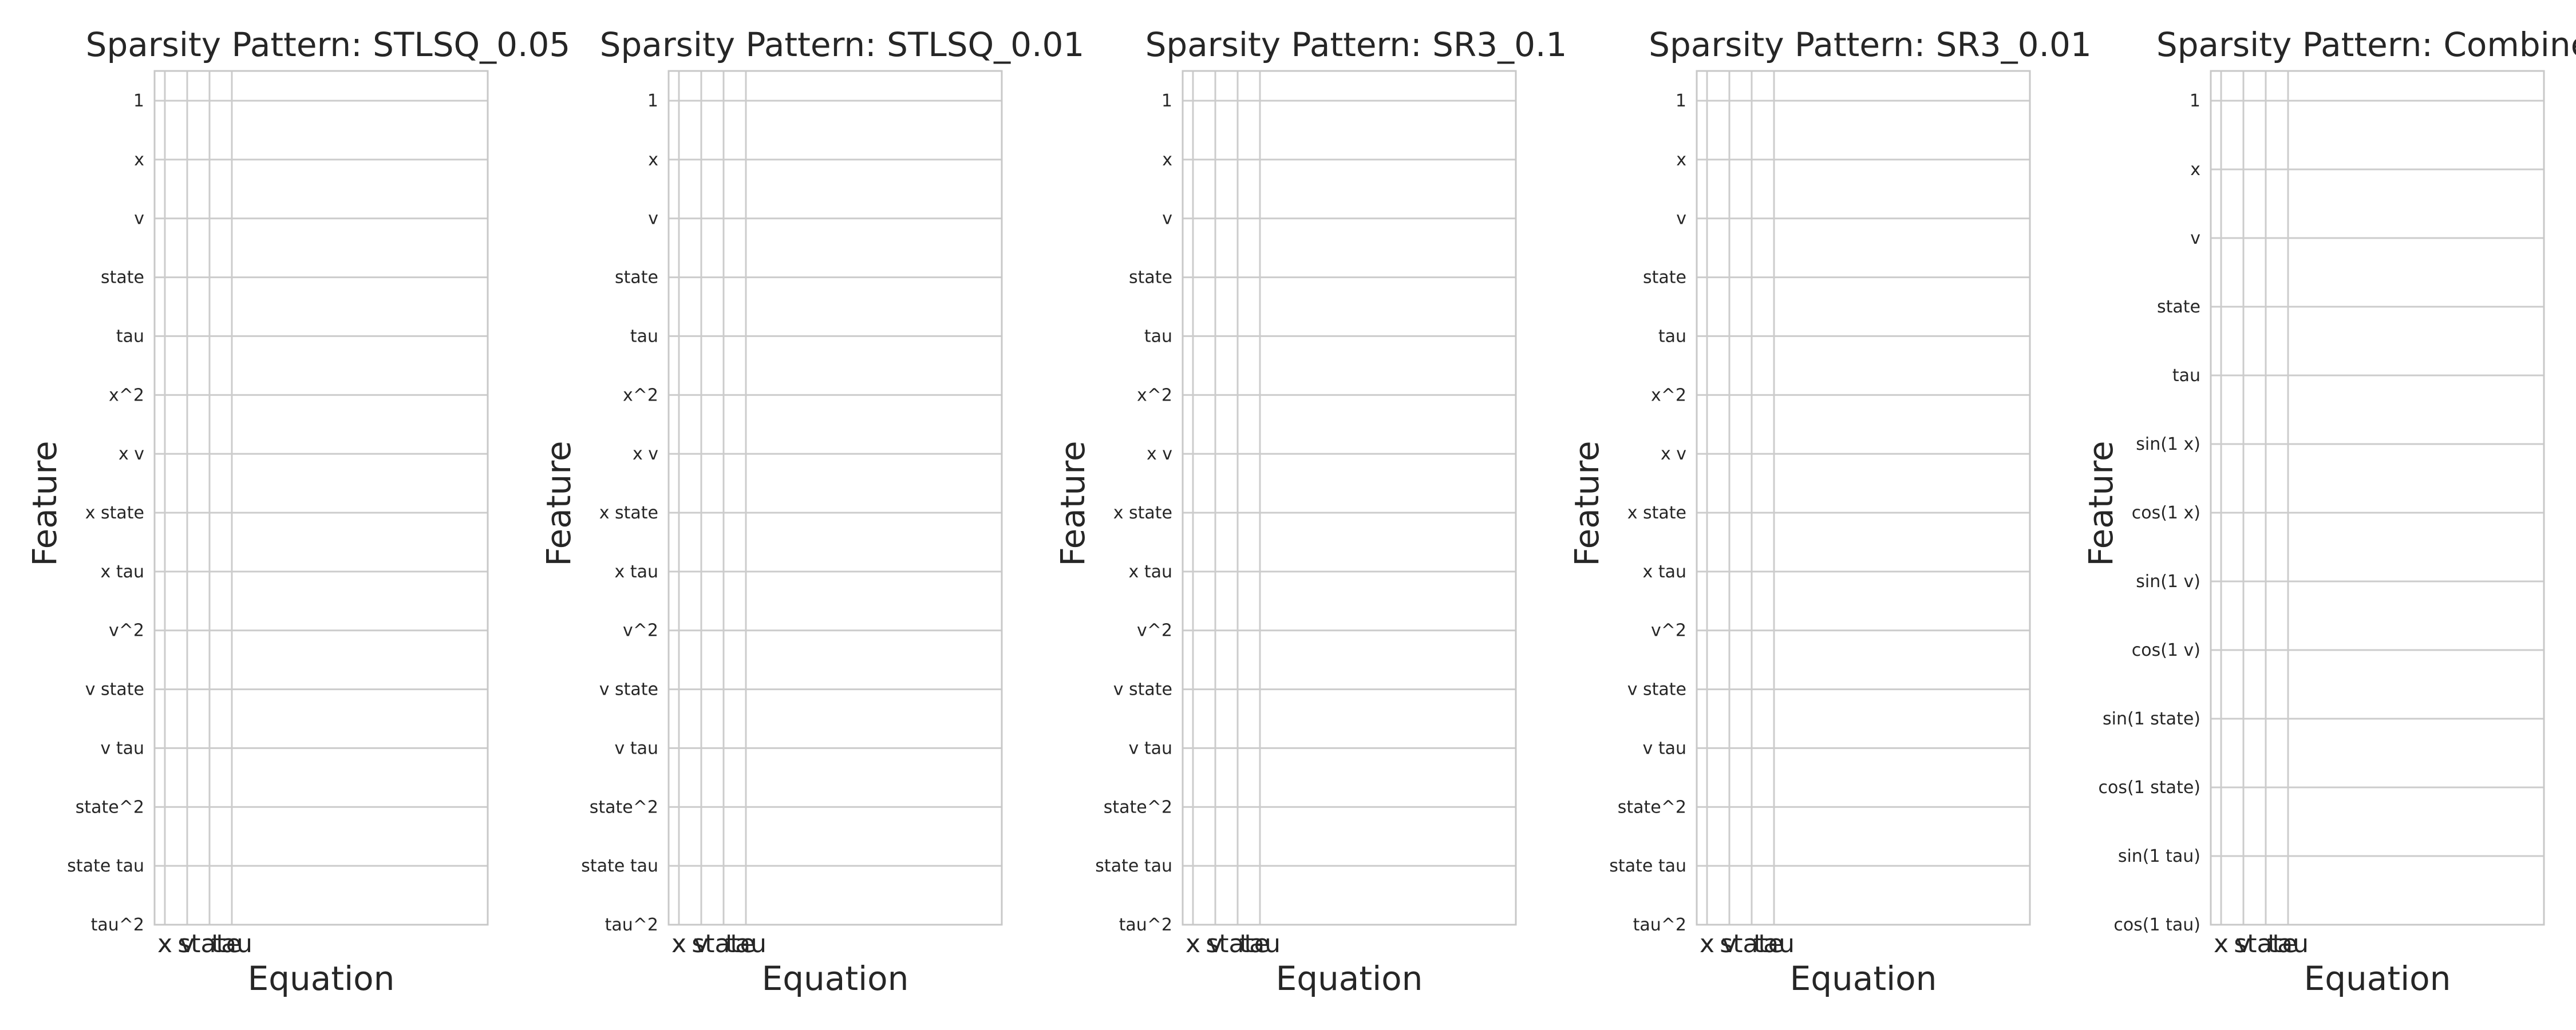 The width and height of the screenshot is (2576, 1030). Describe the element at coordinates (2151, 719) in the screenshot. I see `y-tick-label: sin(1 state)` at that location.